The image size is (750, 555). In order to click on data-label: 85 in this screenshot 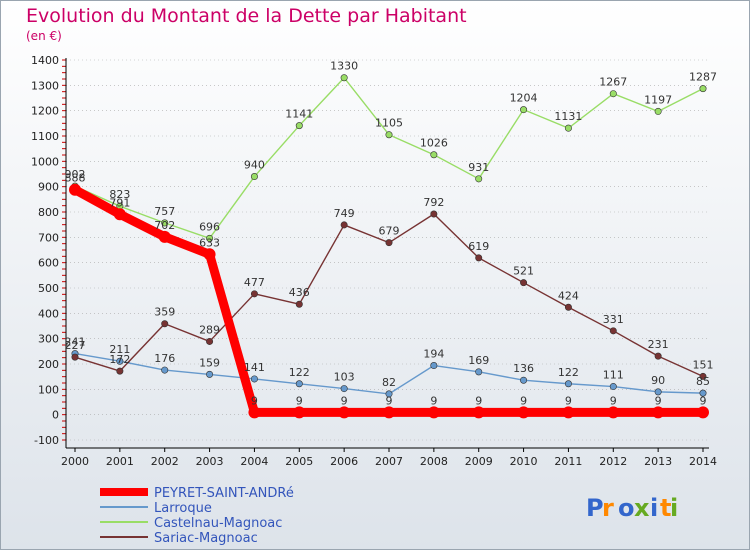, I will do `click(703, 381)`.